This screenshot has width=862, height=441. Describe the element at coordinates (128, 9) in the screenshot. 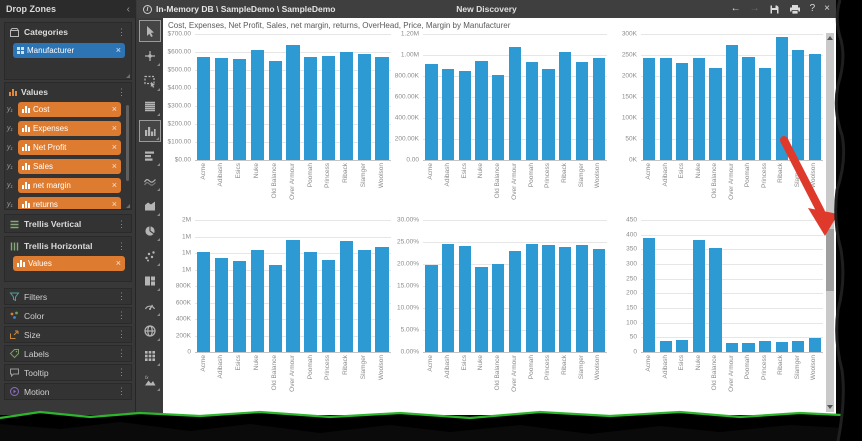

I see `collapse-panel-icon: ‹` at that location.